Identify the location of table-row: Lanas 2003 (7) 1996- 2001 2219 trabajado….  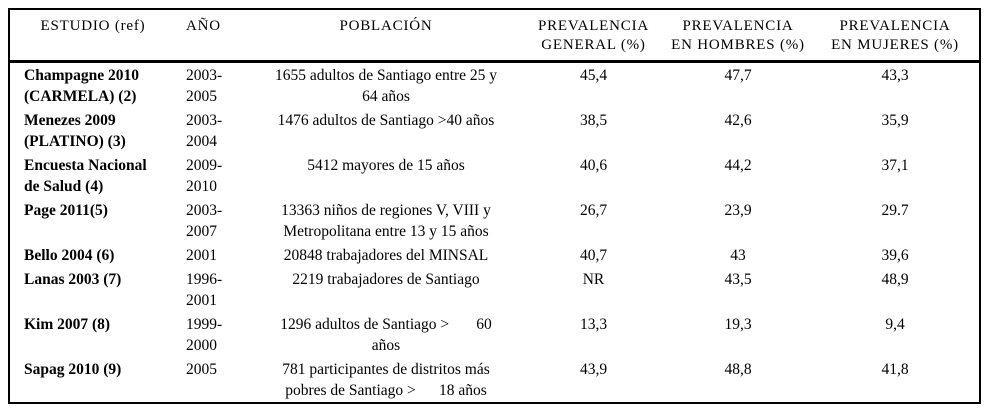
(494, 289).